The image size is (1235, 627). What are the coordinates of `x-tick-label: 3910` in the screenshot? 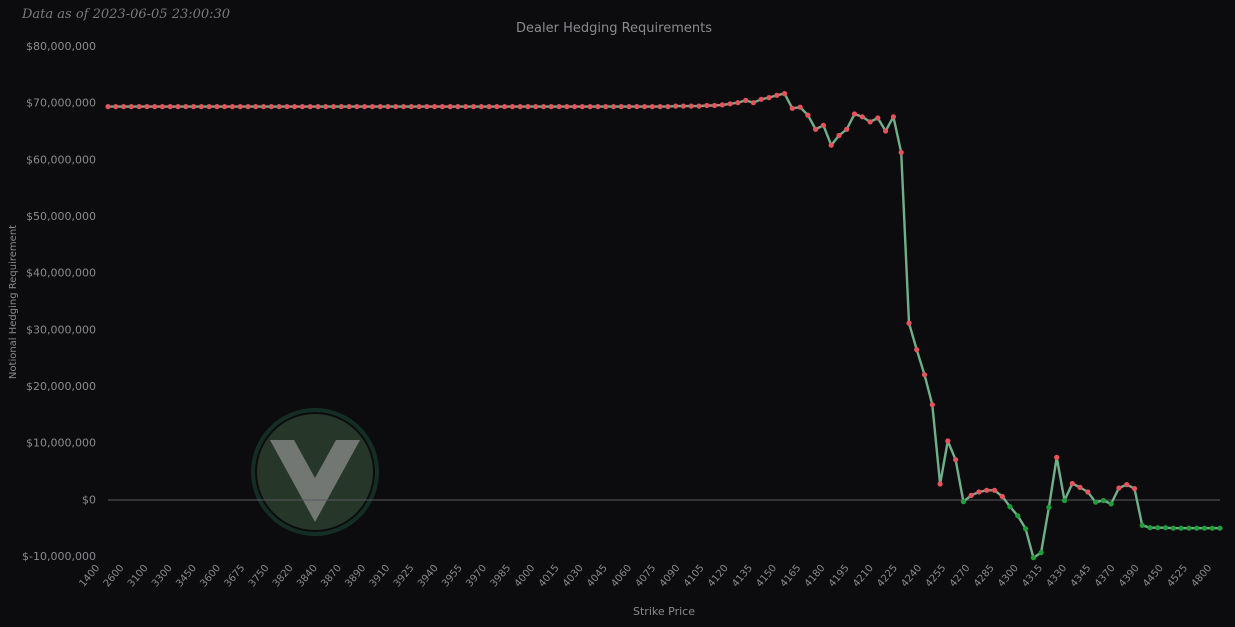 It's located at (380, 576).